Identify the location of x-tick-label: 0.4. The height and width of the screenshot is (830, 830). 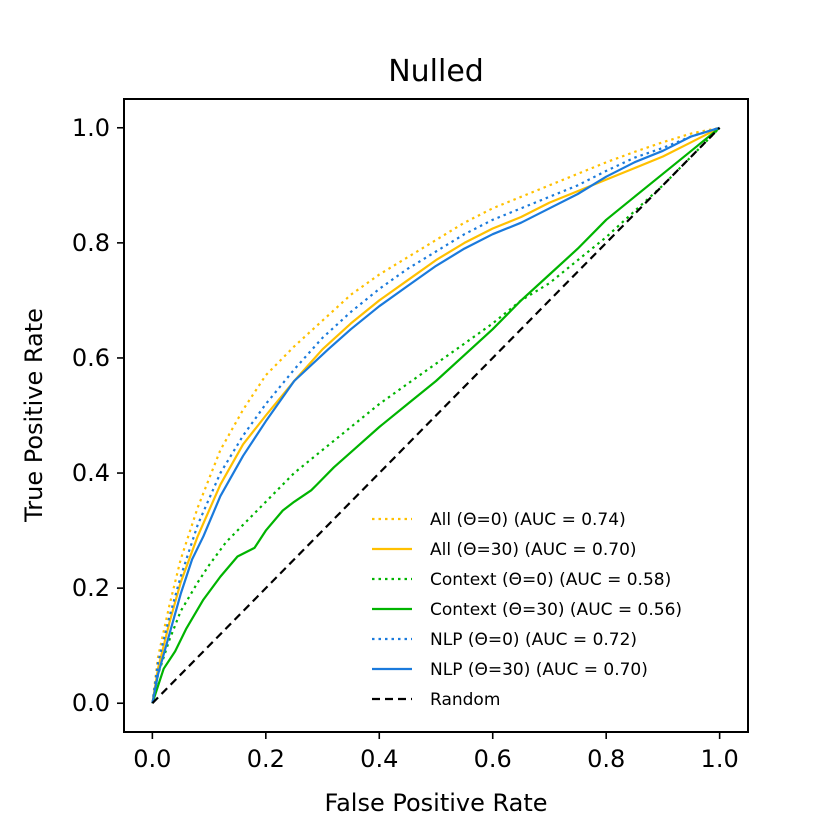
(379, 759).